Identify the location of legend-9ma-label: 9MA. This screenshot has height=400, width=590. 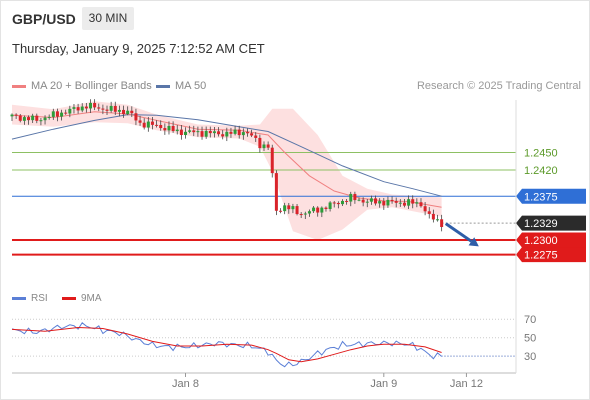
(91, 298).